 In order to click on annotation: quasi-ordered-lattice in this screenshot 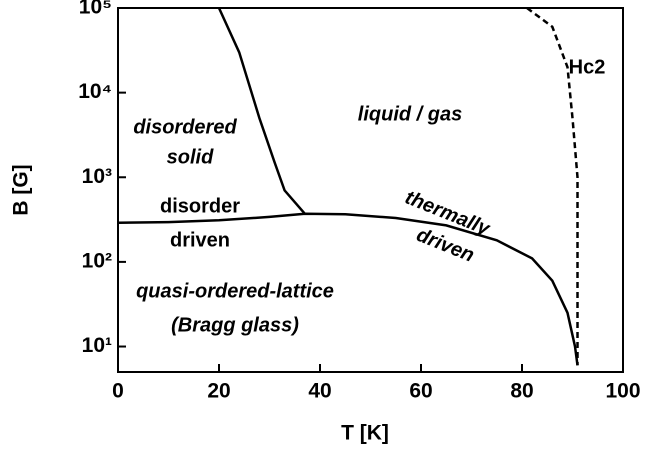, I will do `click(235, 291)`.